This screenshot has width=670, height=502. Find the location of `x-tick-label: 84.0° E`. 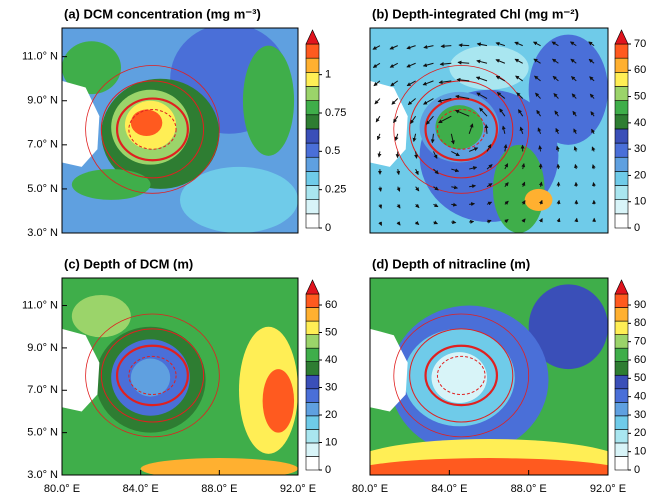

x-tick-label: 84.0° E is located at coordinates (449, 489).